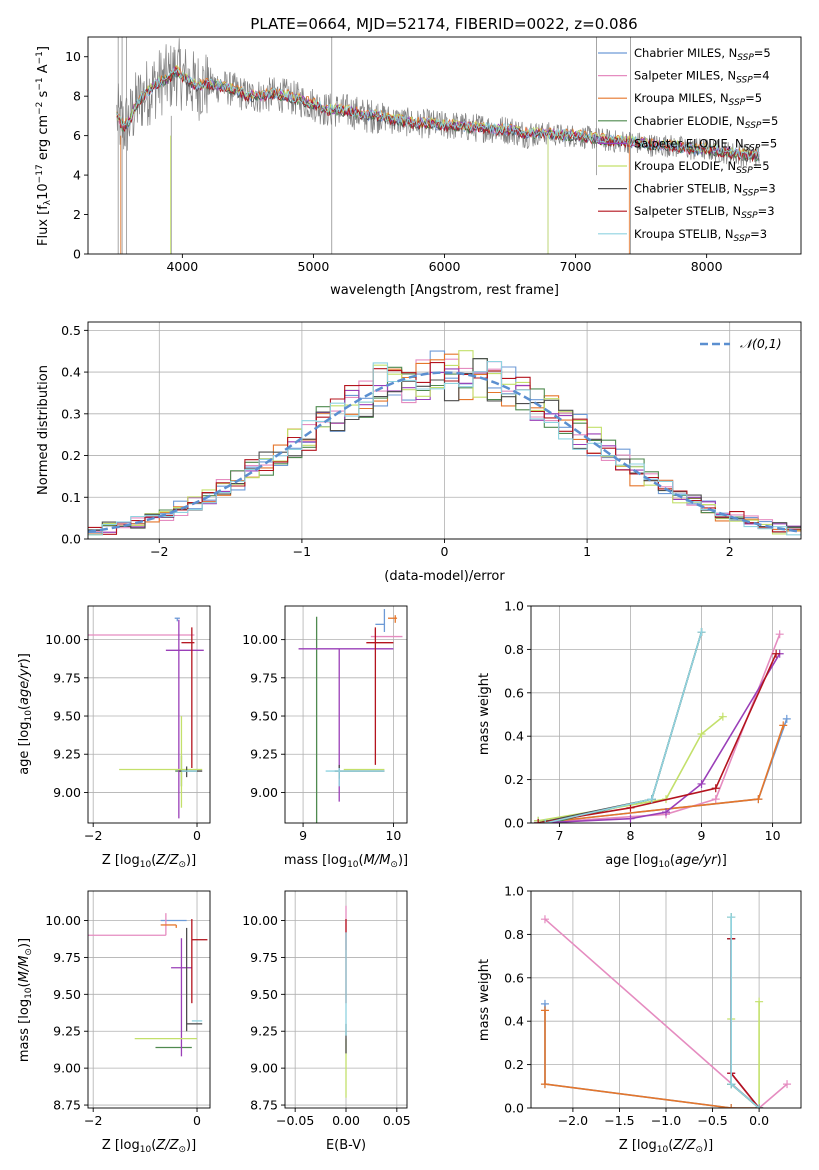 The width and height of the screenshot is (819, 1170). I want to click on y-axis-label: Flux [fλ10−17 erg cm−2 s−1 A−1], so click(44, 146).